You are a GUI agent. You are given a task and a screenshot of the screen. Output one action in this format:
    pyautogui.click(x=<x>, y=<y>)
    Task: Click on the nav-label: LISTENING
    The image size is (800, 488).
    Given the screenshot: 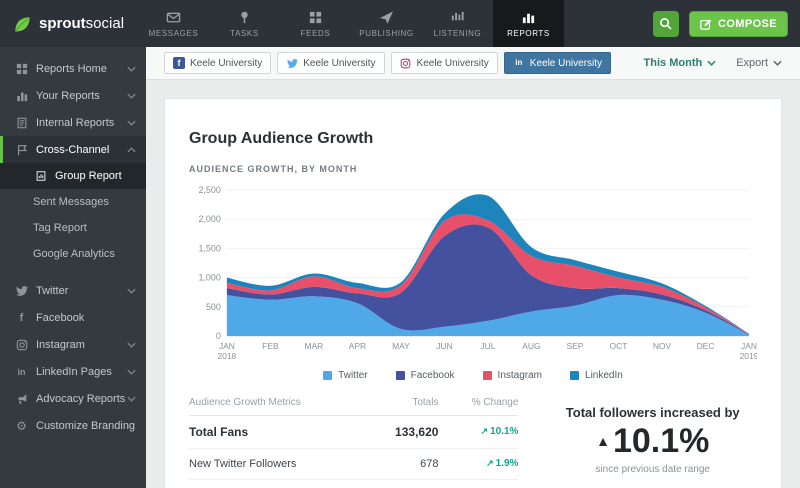 What is the action you would take?
    pyautogui.click(x=457, y=33)
    